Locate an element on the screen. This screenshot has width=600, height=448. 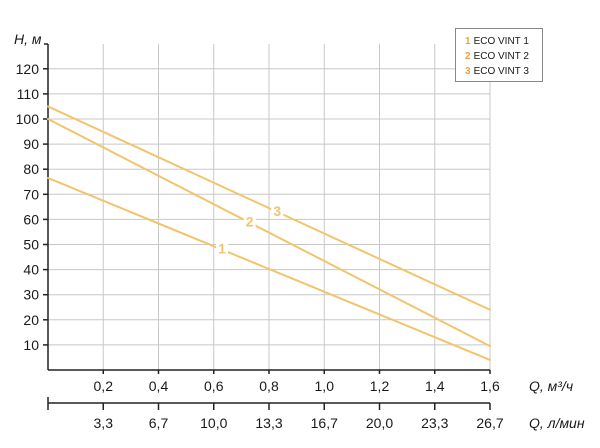
legend-label-2: ECO VINT 2 is located at coordinates (501, 56).